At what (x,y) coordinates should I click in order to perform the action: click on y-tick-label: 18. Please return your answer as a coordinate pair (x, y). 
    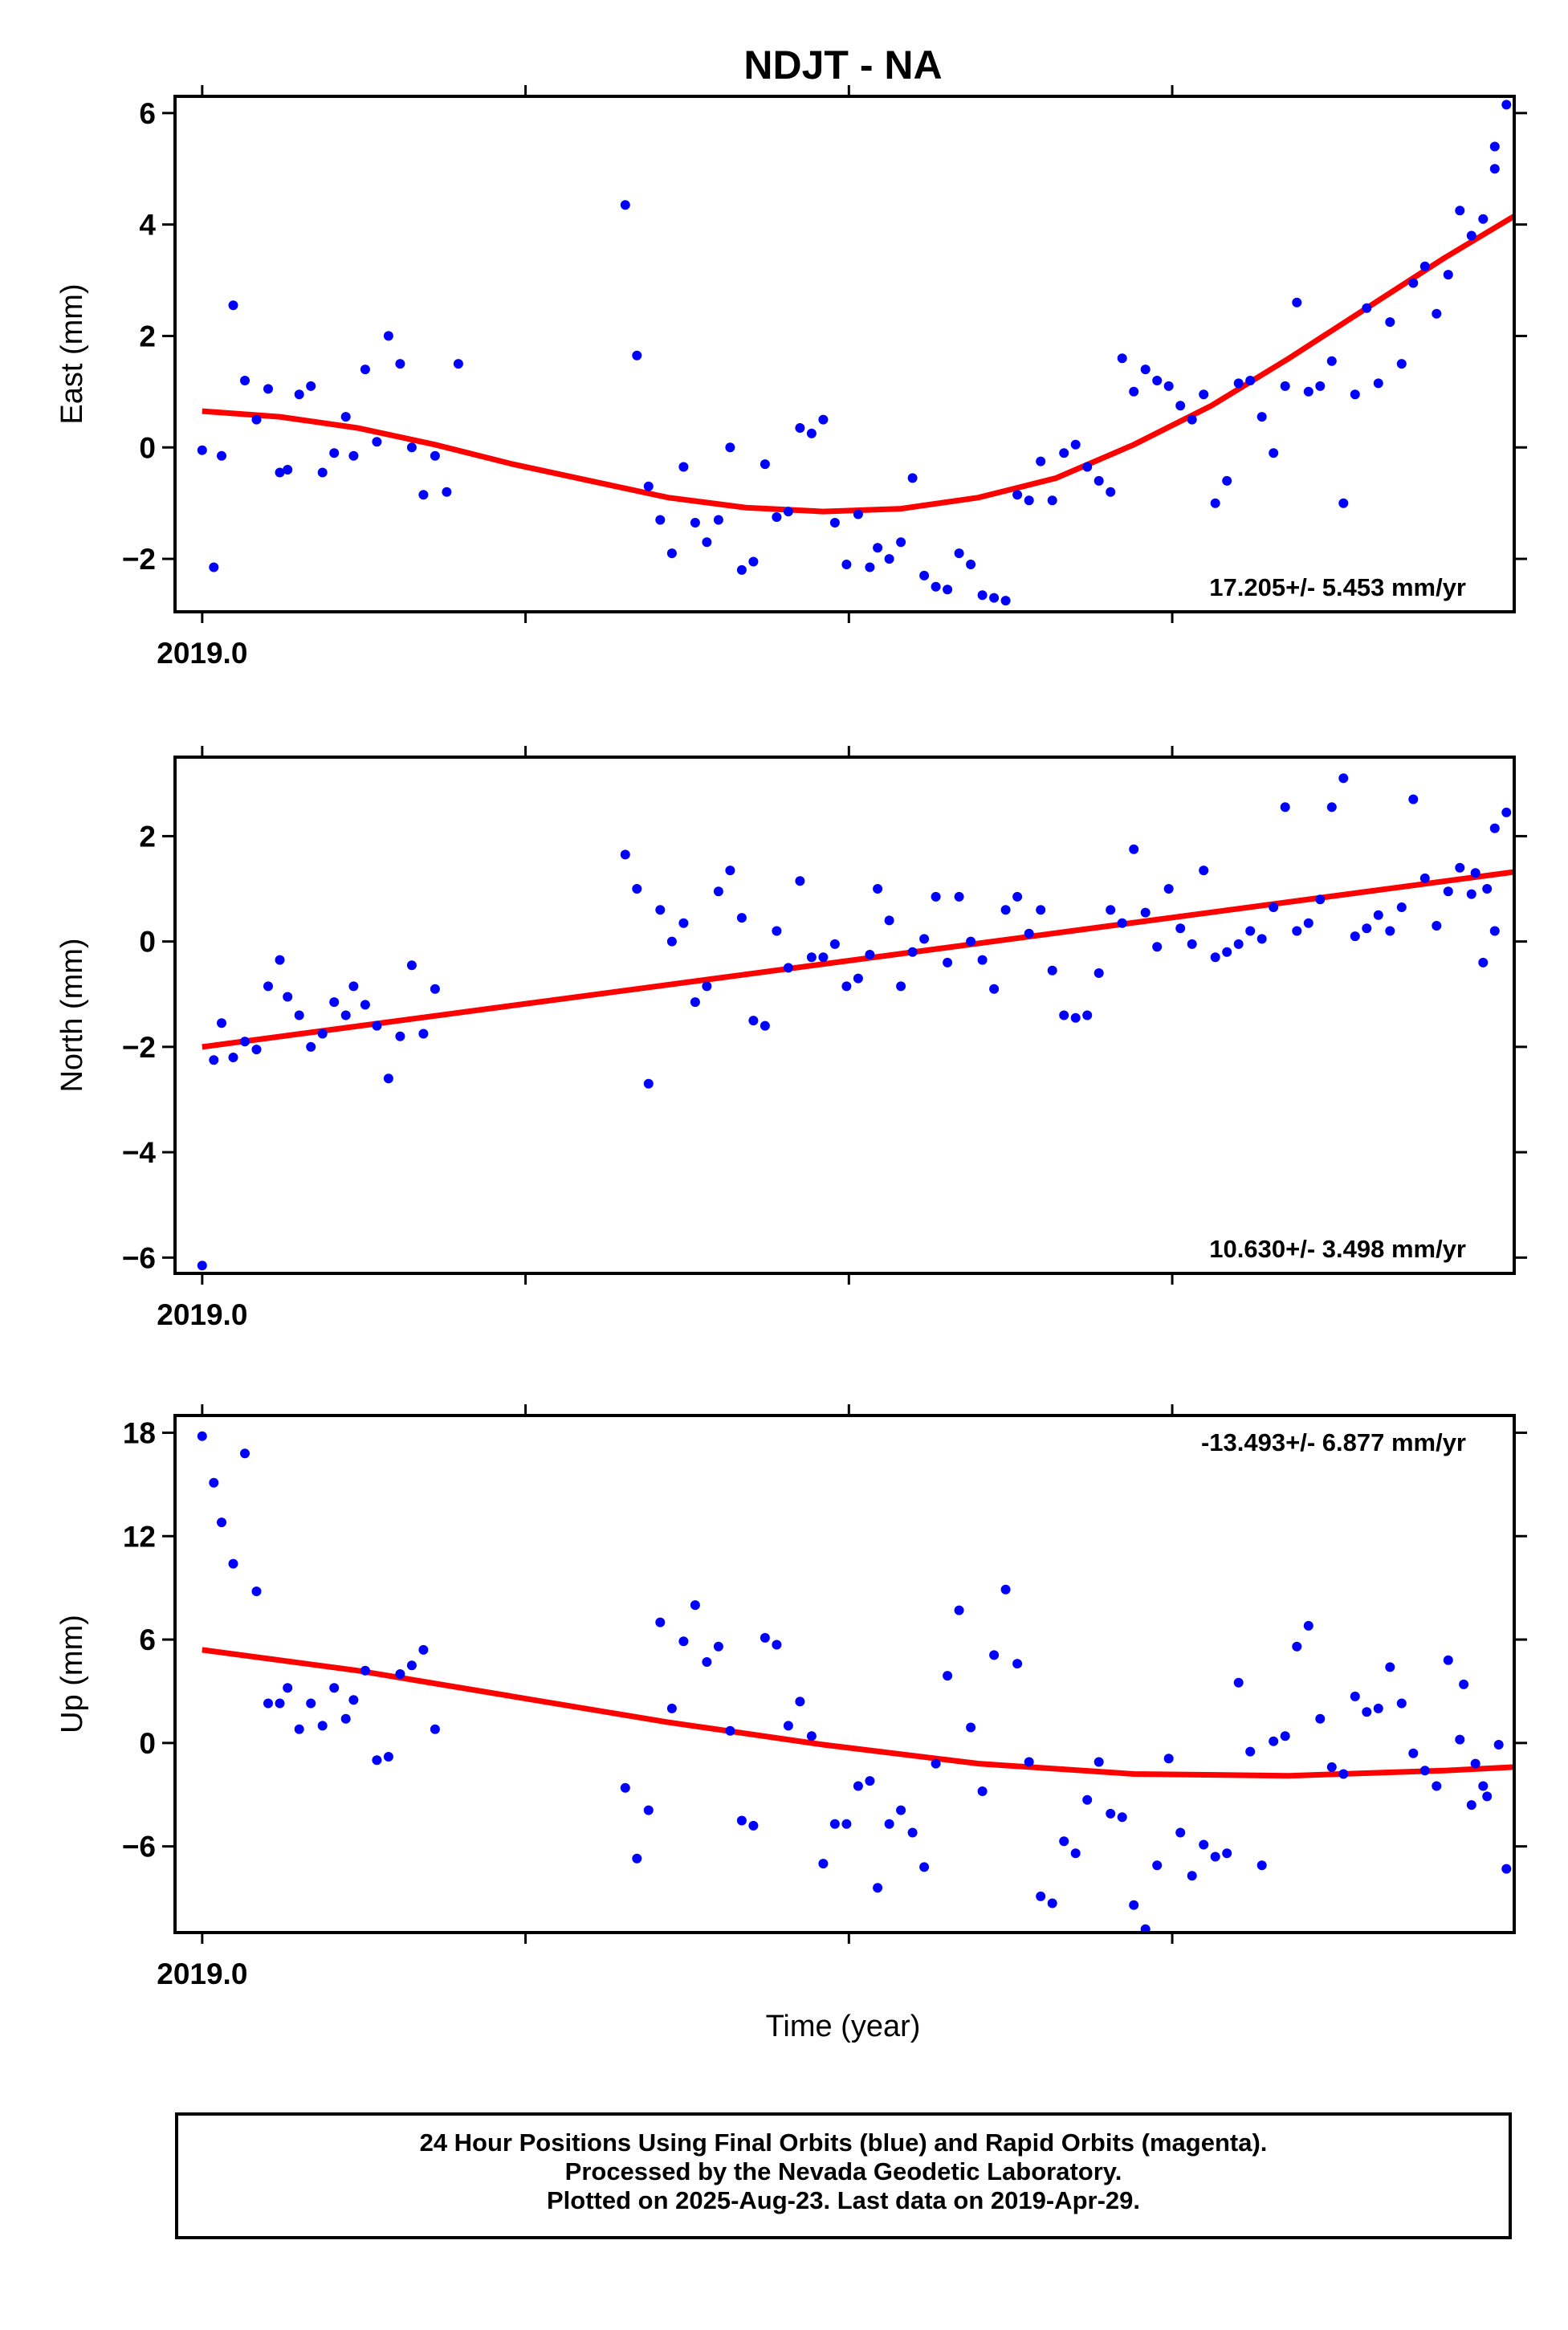
    Looking at the image, I should click on (139, 1432).